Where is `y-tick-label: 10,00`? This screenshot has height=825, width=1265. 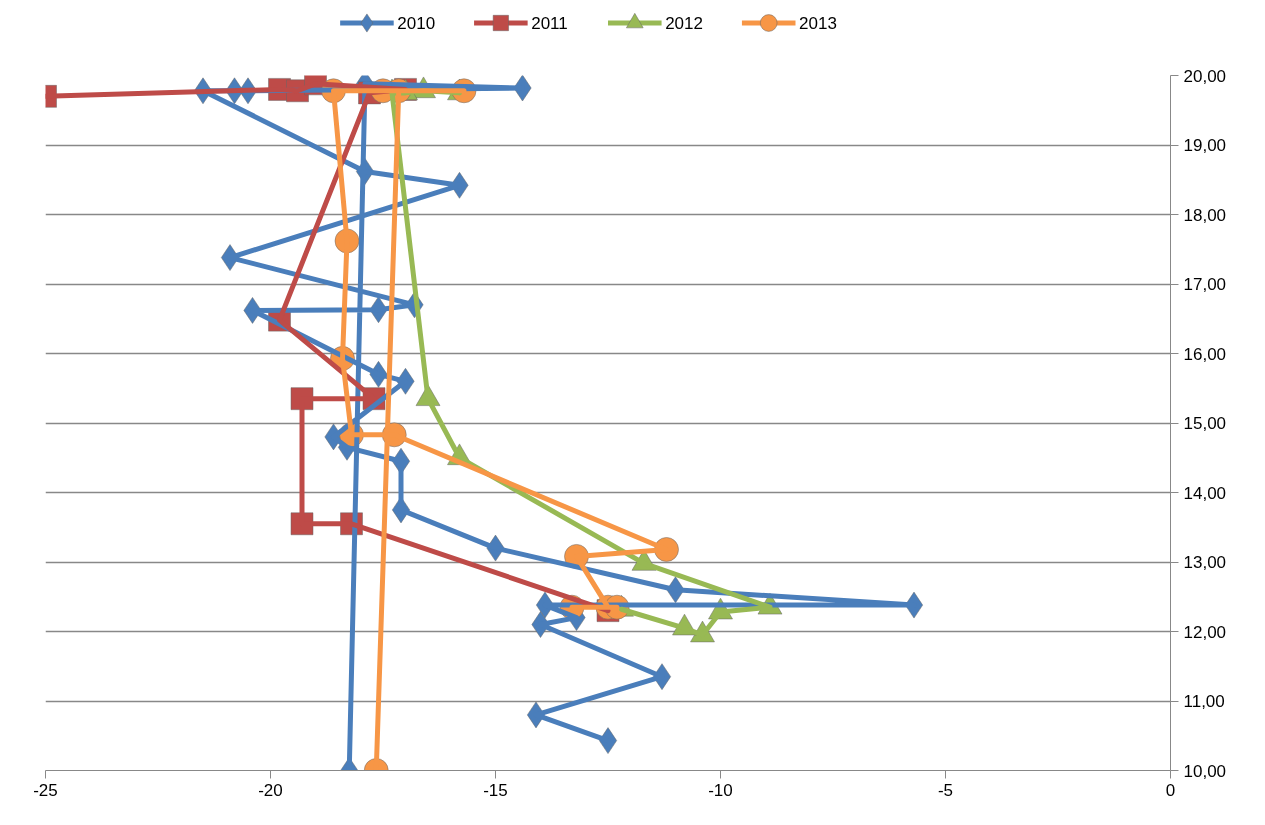
y-tick-label: 10,00 is located at coordinates (1205, 771).